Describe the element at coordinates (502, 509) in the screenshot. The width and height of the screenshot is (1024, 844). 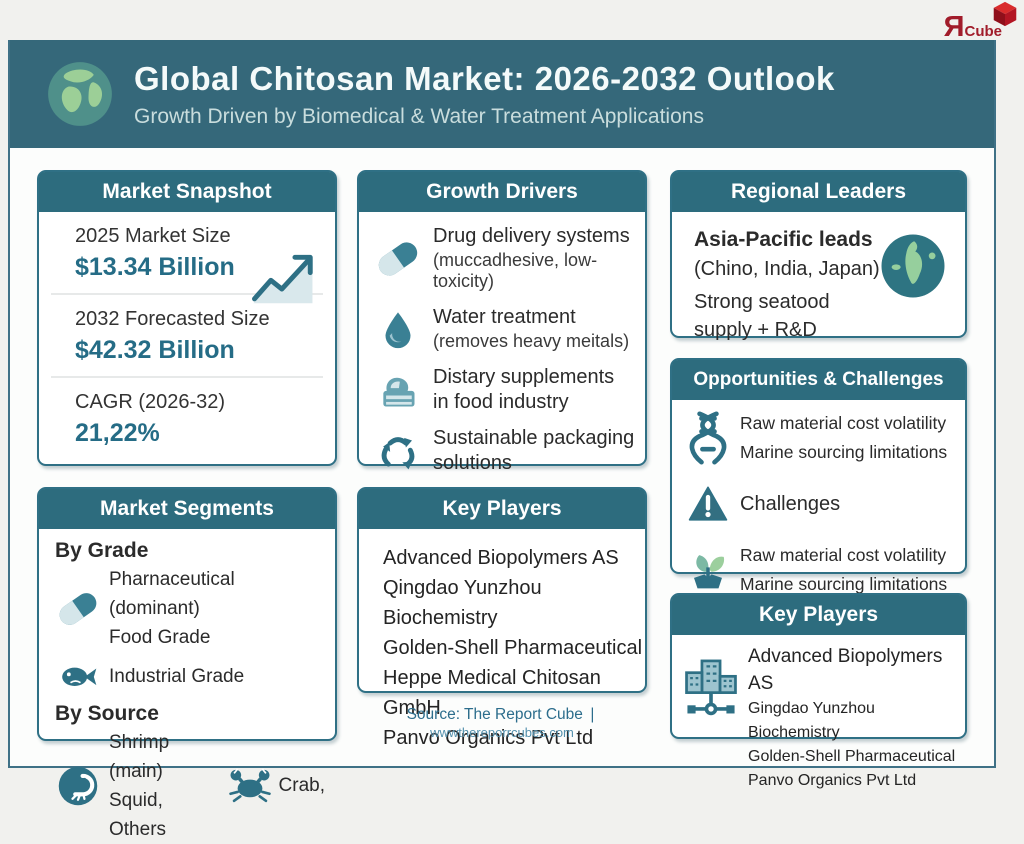
I see `key-players-title: Key Players` at that location.